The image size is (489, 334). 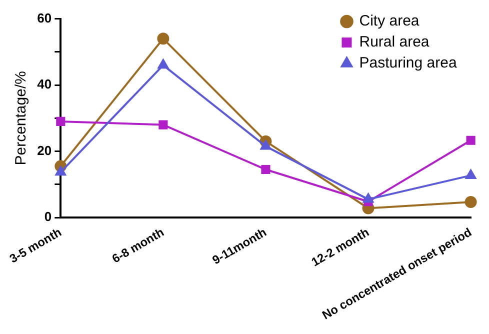 I want to click on y-tick-label: 20, so click(x=44, y=150).